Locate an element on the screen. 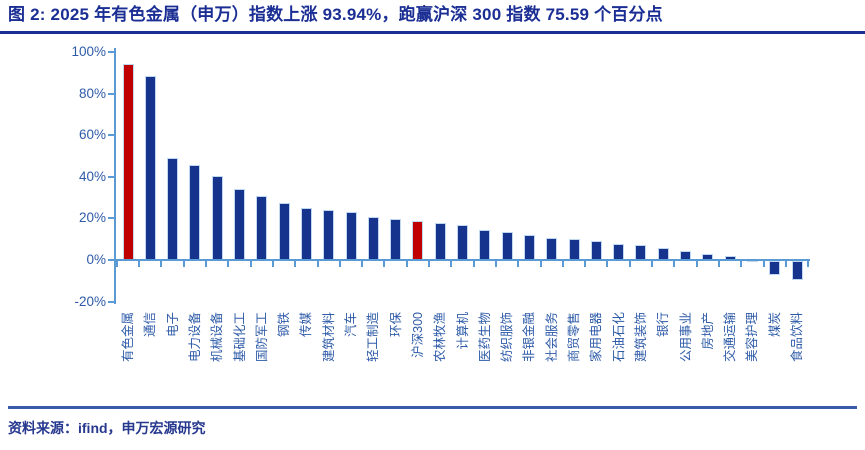 The width and height of the screenshot is (865, 450). bar-基础化工 is located at coordinates (239, 225).